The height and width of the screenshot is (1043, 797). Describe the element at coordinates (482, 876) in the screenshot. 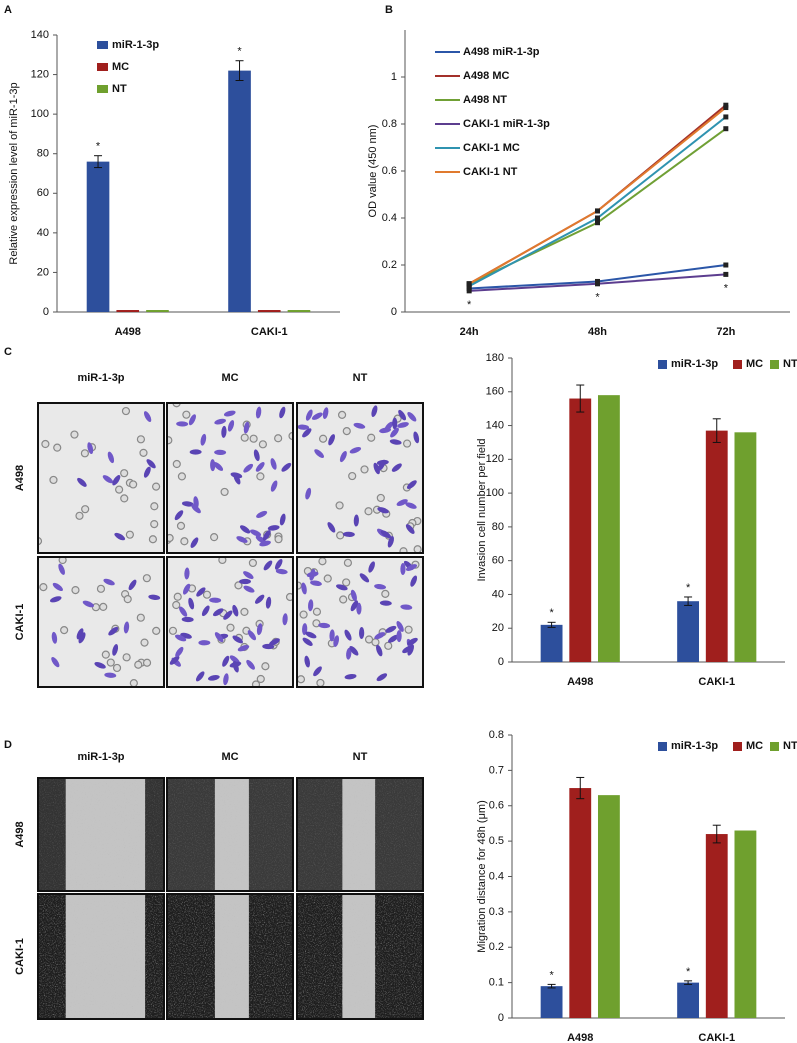

I see `y-axis-label: Migration distance for 48h (μm)` at that location.